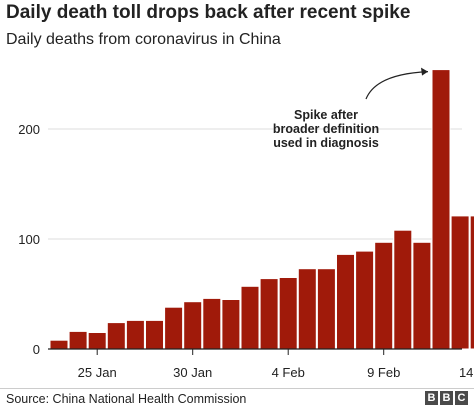  Describe the element at coordinates (36, 349) in the screenshot. I see `y-tick-label: 0` at that location.